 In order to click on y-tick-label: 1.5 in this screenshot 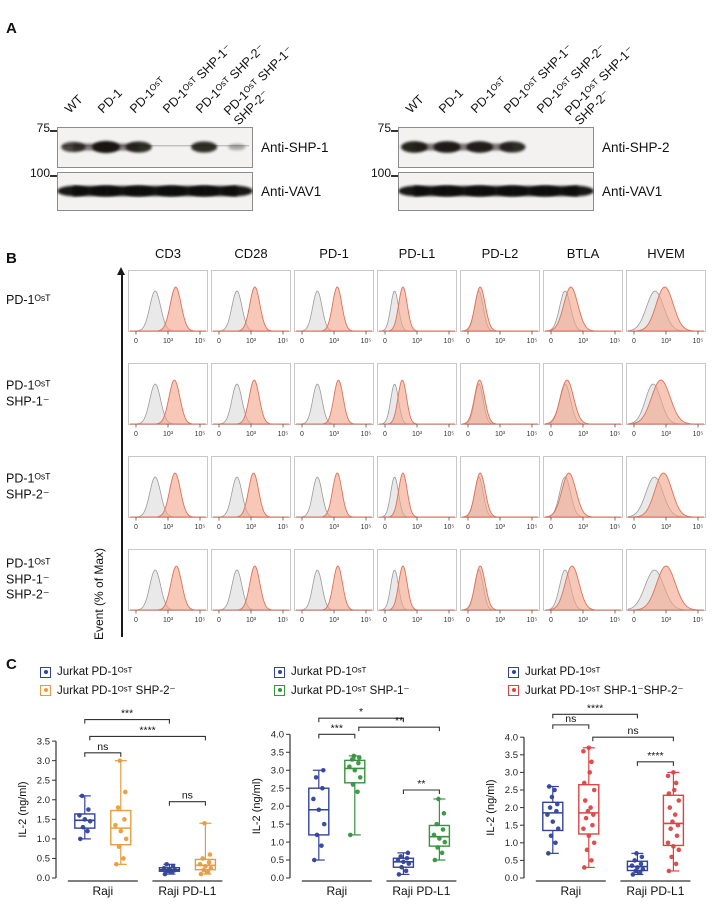, I will do `click(277, 824)`.